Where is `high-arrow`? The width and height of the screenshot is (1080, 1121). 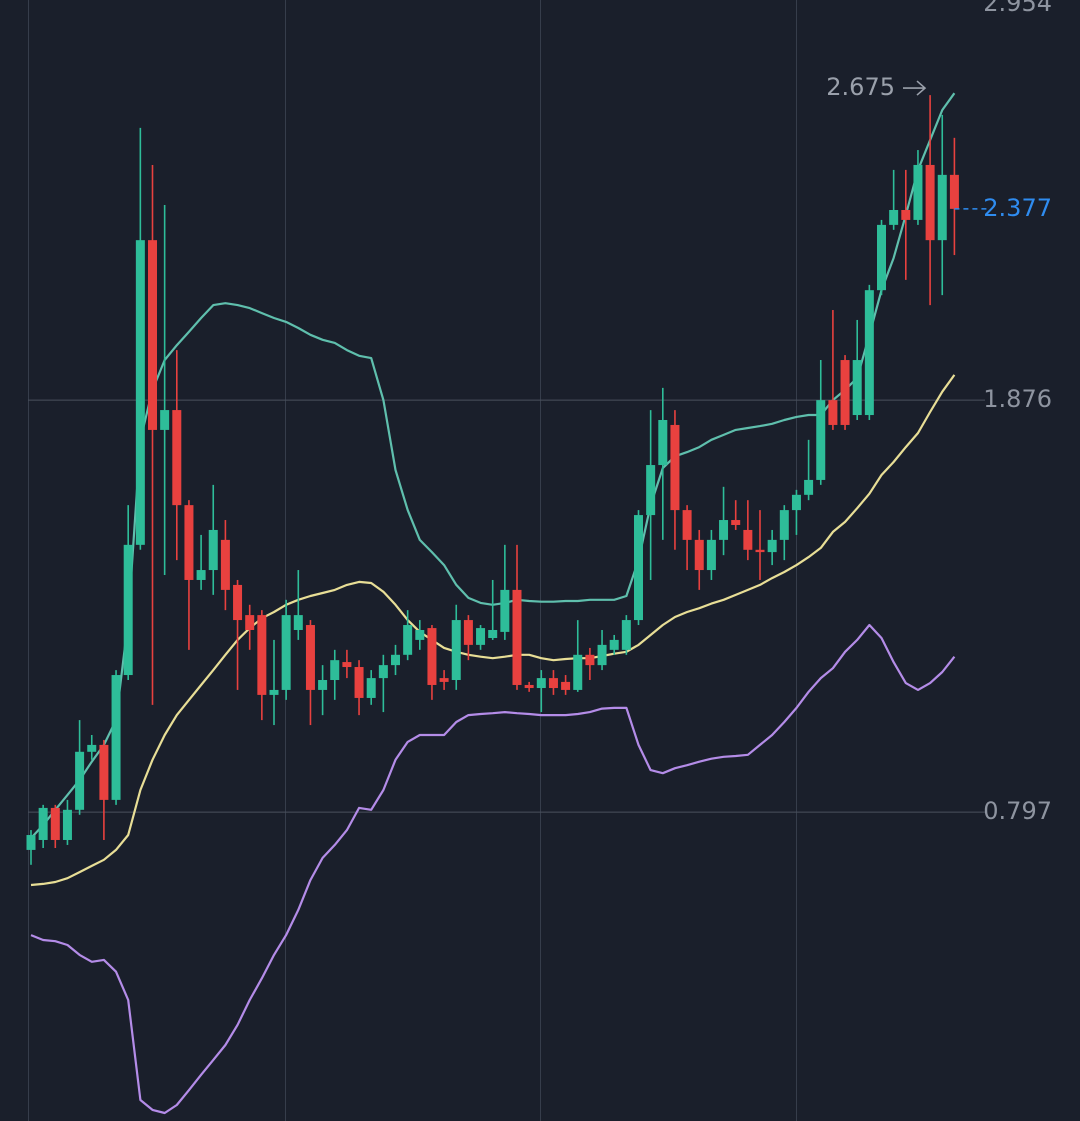 high-arrow is located at coordinates (915, 88).